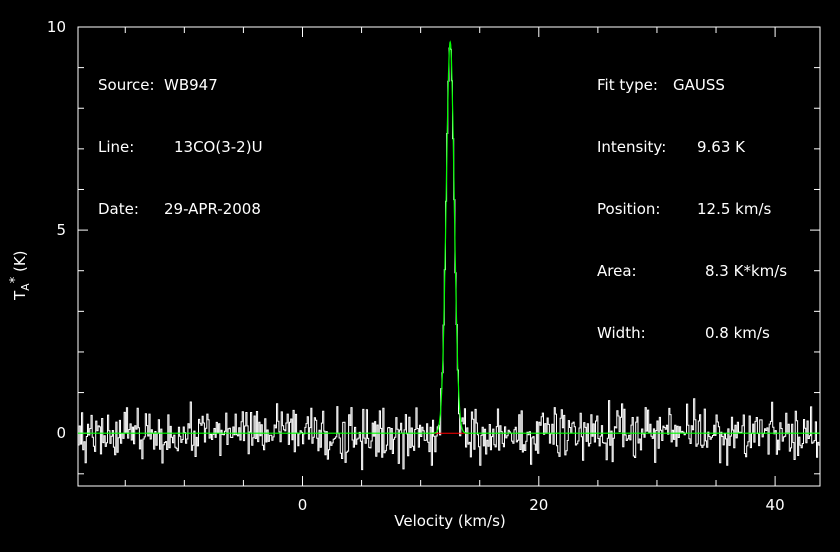 Image resolution: width=840 pixels, height=552 pixels. I want to click on y-tick-label: 10, so click(56, 27).